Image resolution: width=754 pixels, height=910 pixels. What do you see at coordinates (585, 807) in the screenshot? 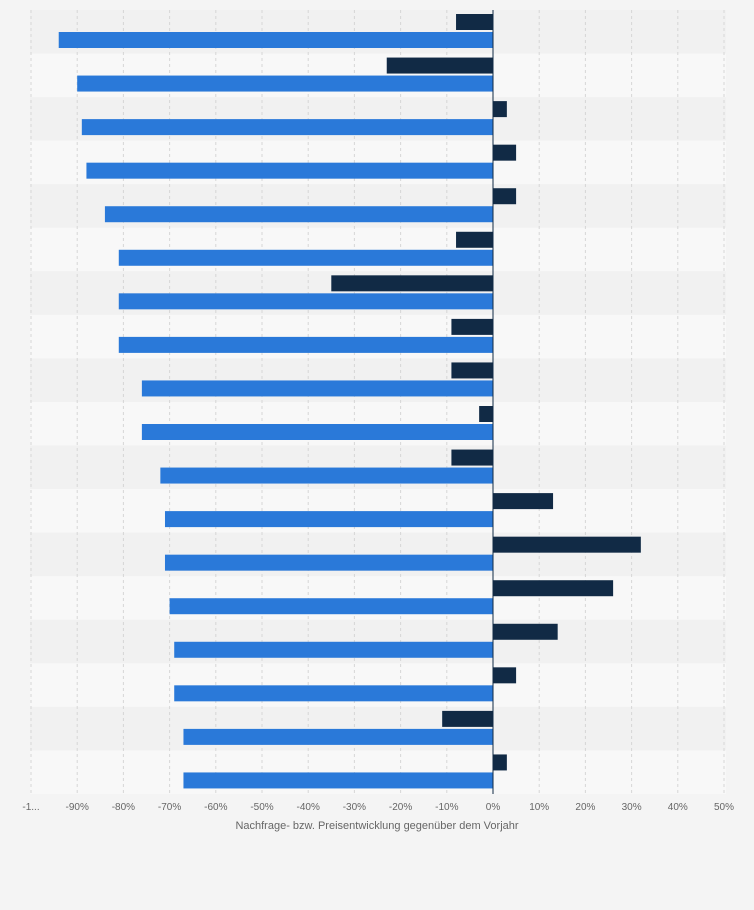
I see `x-tick-label: 20%` at bounding box center [585, 807].